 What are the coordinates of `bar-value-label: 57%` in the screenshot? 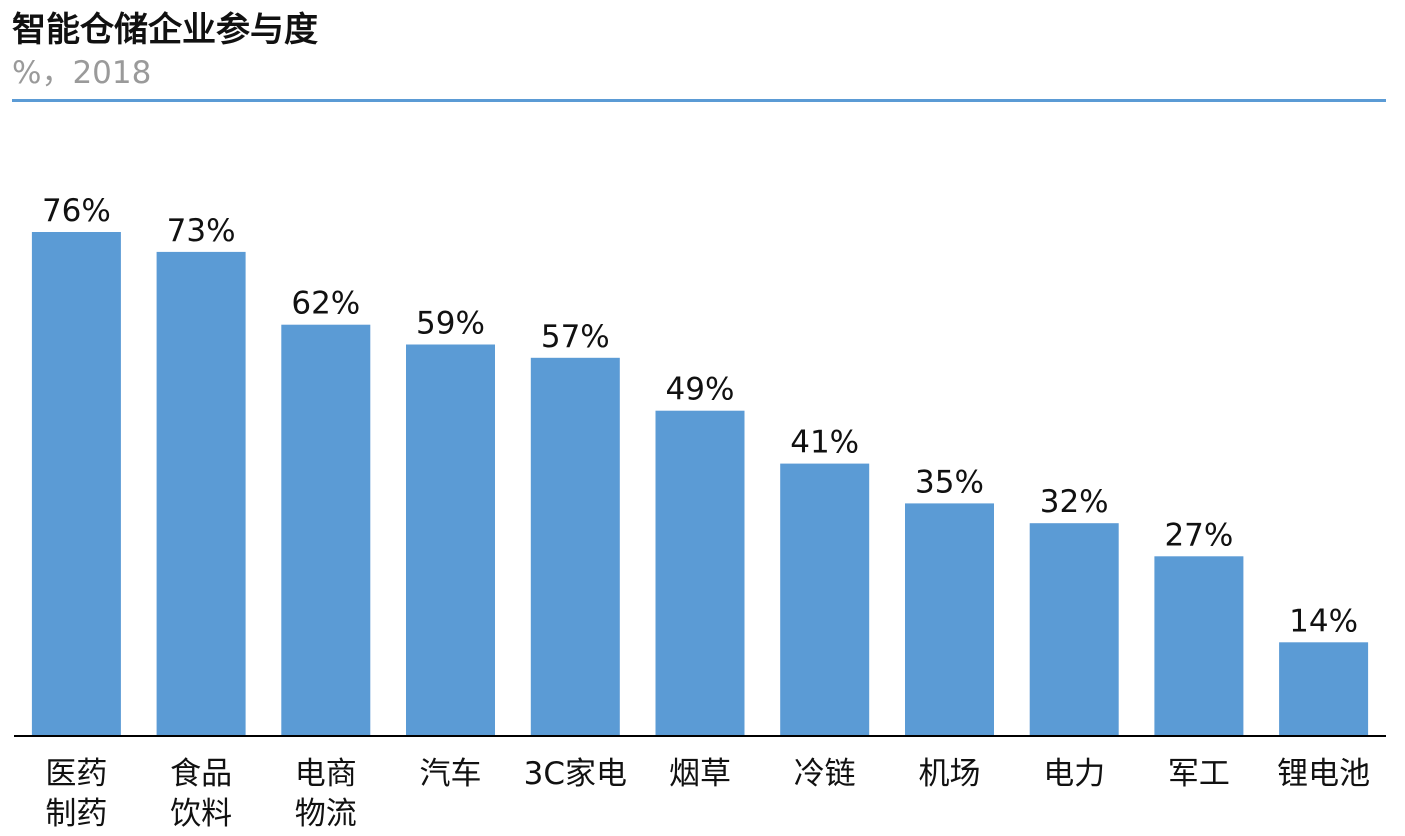 It's located at (575, 337).